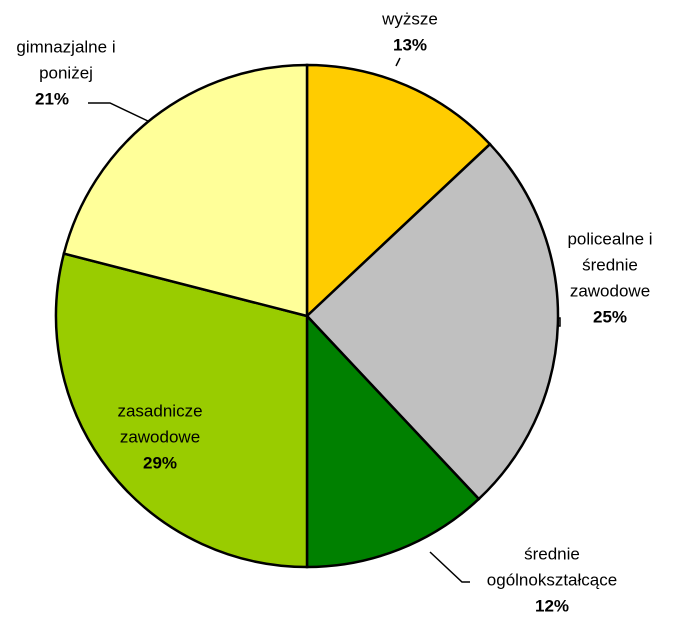 The width and height of the screenshot is (682, 618). Describe the element at coordinates (52, 98) in the screenshot. I see `value-label: 21%` at that location.